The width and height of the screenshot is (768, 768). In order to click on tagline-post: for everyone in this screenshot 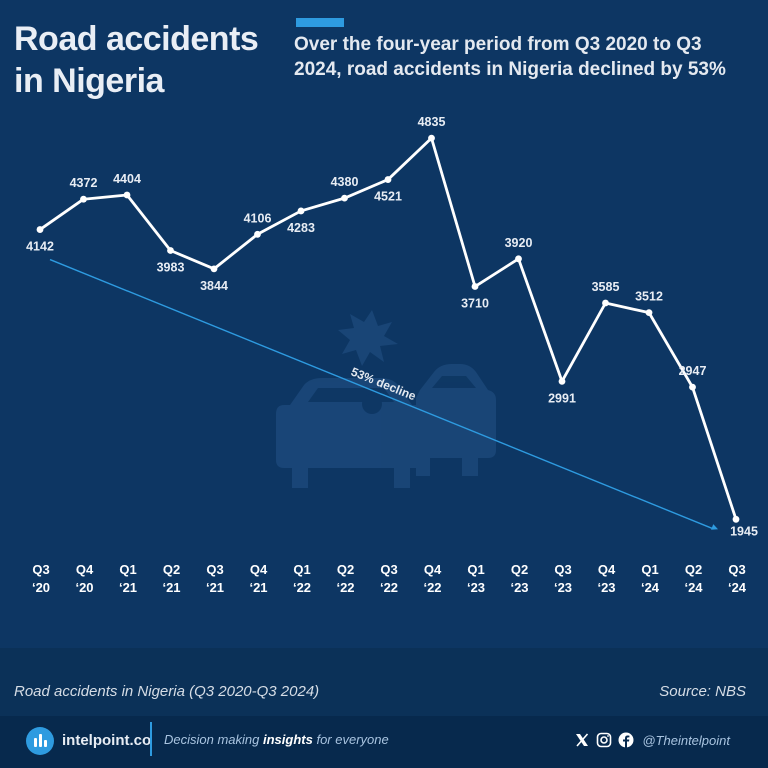, I will do `click(350, 739)`.